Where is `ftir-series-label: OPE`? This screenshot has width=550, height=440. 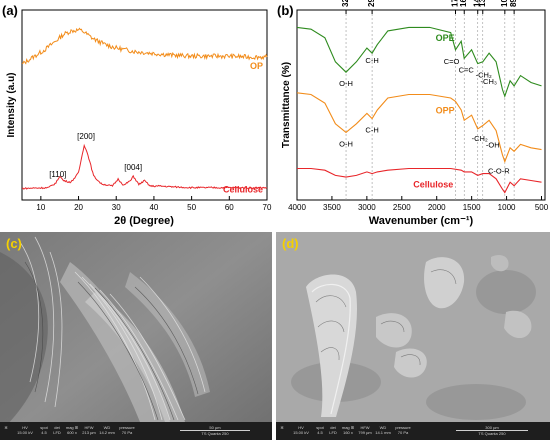 ftir-series-label: OPE is located at coordinates (445, 38).